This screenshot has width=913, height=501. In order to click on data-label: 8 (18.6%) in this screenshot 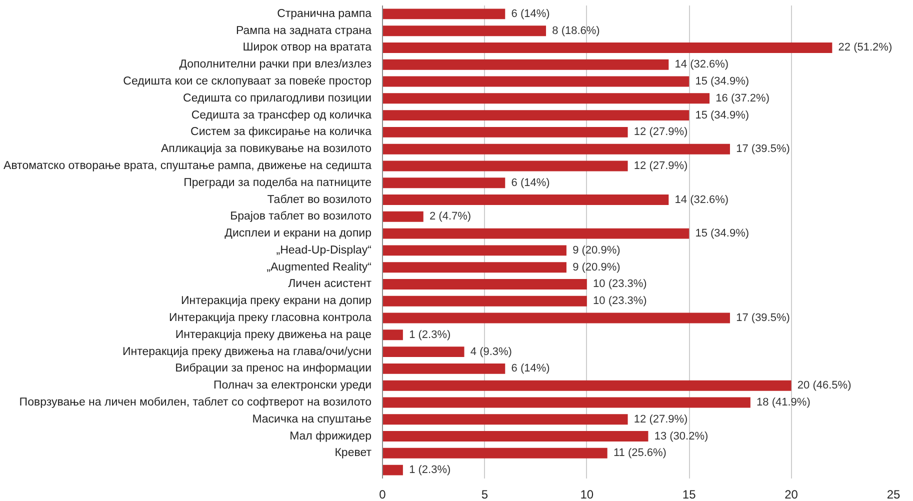, I will do `click(576, 30)`.